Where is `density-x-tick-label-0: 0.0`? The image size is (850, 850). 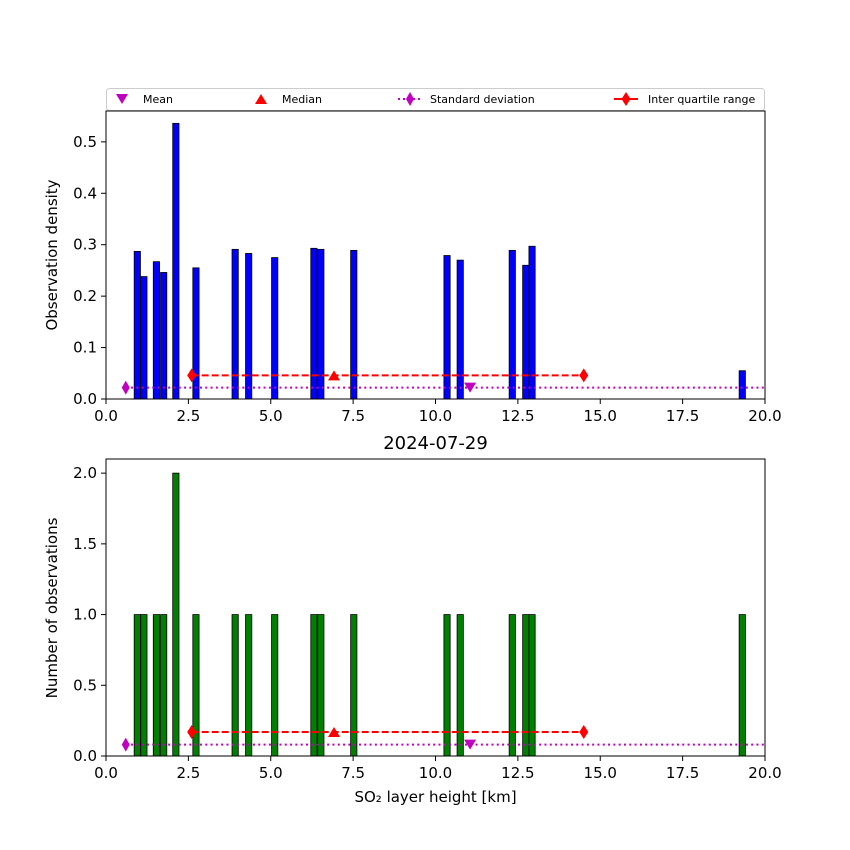 density-x-tick-label-0: 0.0 is located at coordinates (106, 416).